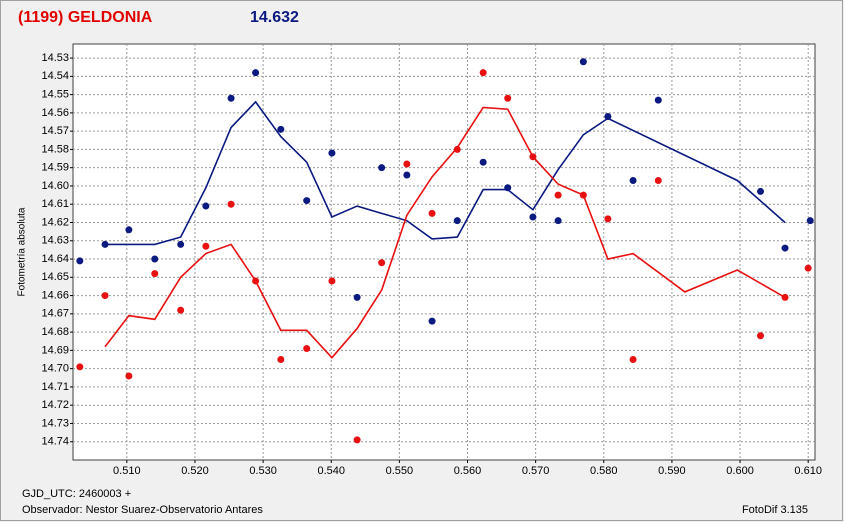 The image size is (844, 522). I want to click on y-tick-label: 14.55, so click(55, 95).